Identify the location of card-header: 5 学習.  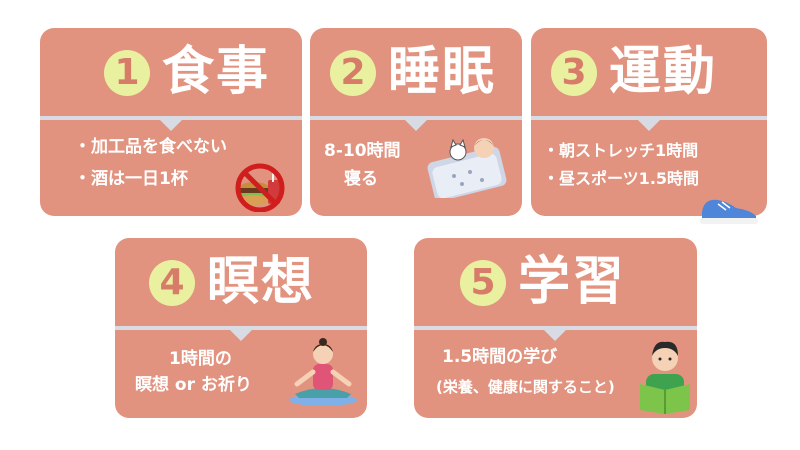
(555, 283).